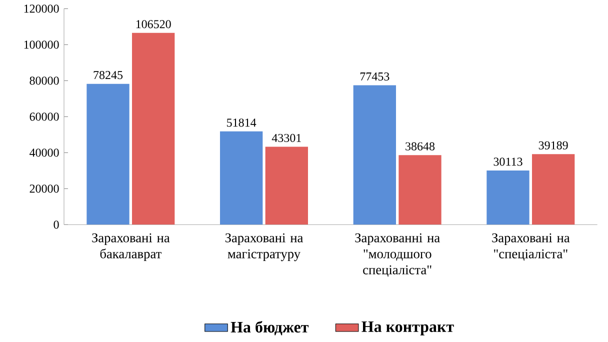 Image resolution: width=608 pixels, height=342 pixels. Describe the element at coordinates (41, 8) in the screenshot. I see `y-tick-label: 120000` at that location.